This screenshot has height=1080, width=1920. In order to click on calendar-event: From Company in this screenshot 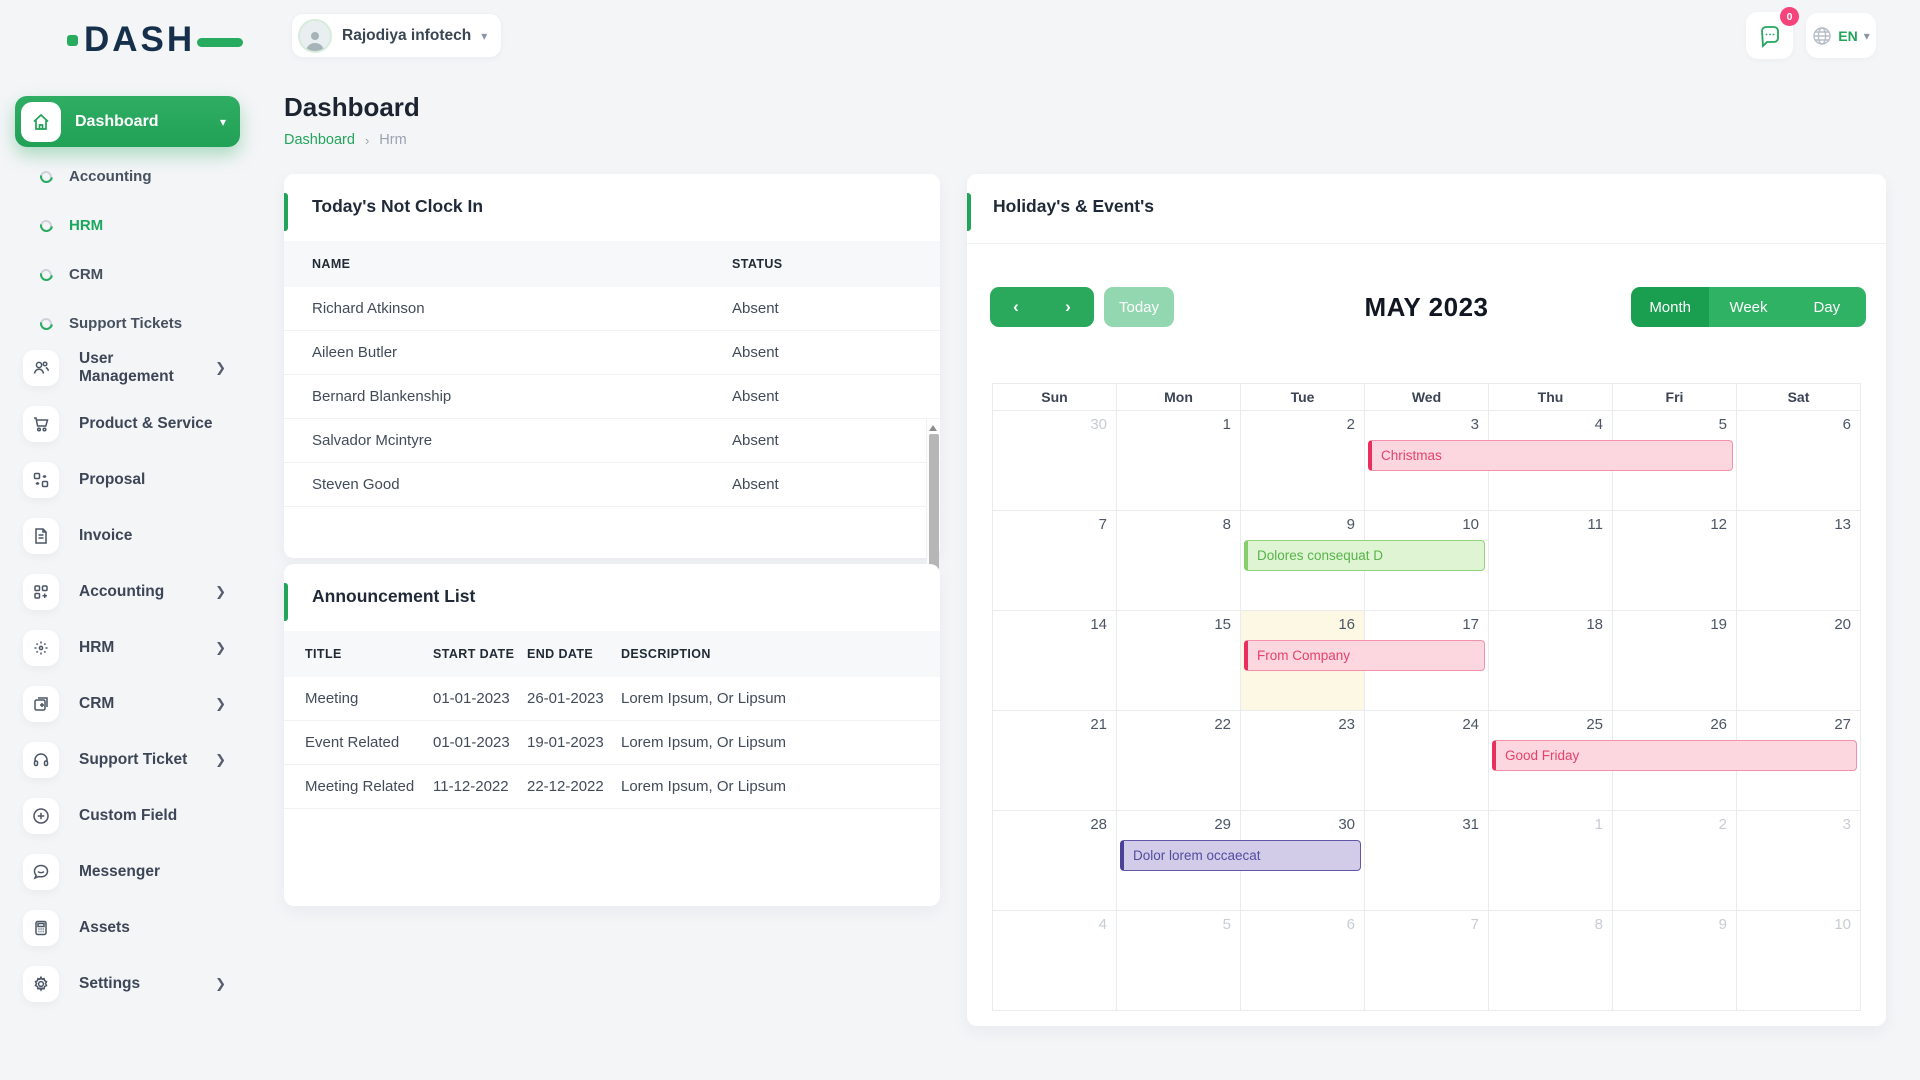, I will do `click(1364, 655)`.